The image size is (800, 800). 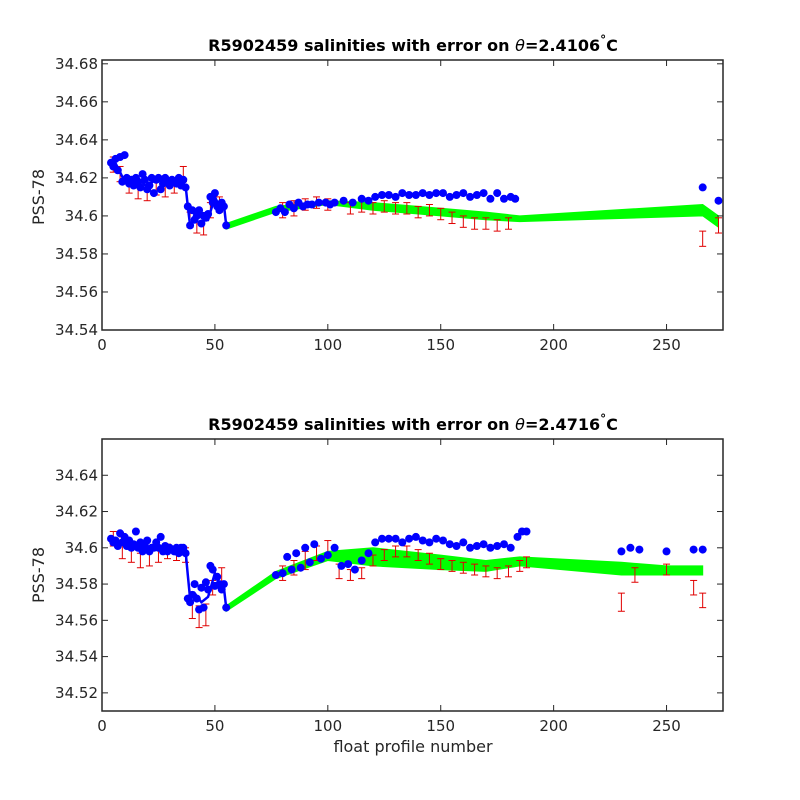 What do you see at coordinates (407, 578) in the screenshot?
I see `plot-content` at bounding box center [407, 578].